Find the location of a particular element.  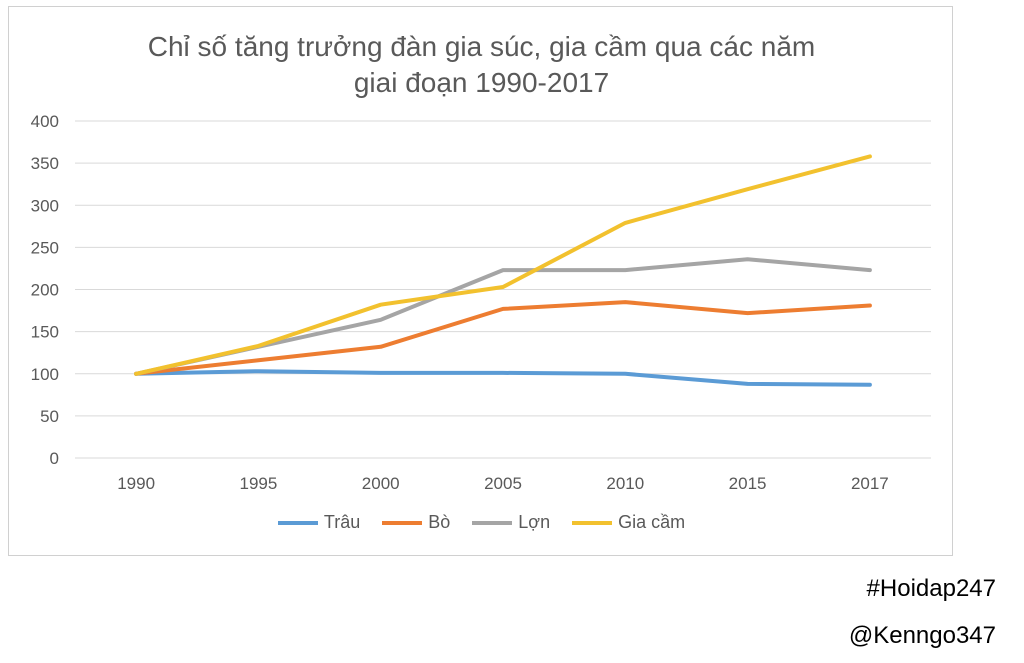

legend-item: Bò is located at coordinates (416, 522).